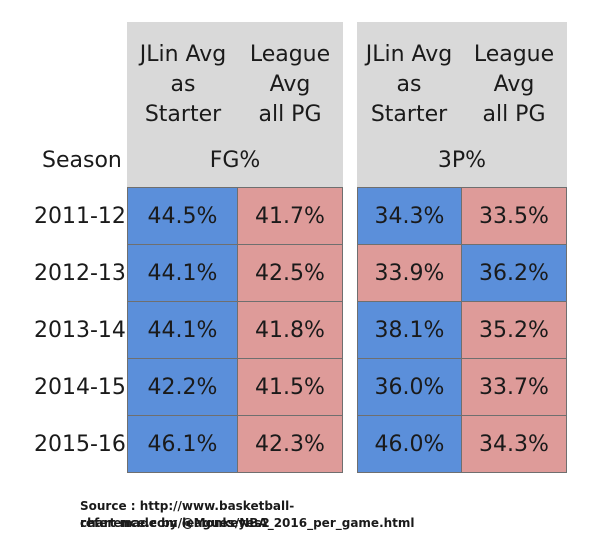 This screenshot has width=603, height=542. Describe the element at coordinates (80, 273) in the screenshot. I see `season-label: 2012-13` at that location.